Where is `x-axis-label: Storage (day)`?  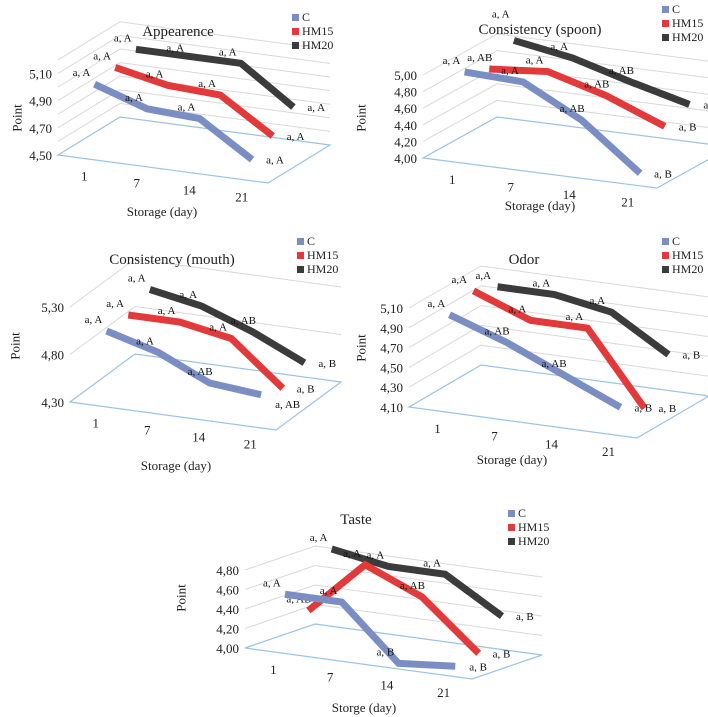 x-axis-label: Storage (day) is located at coordinates (512, 459).